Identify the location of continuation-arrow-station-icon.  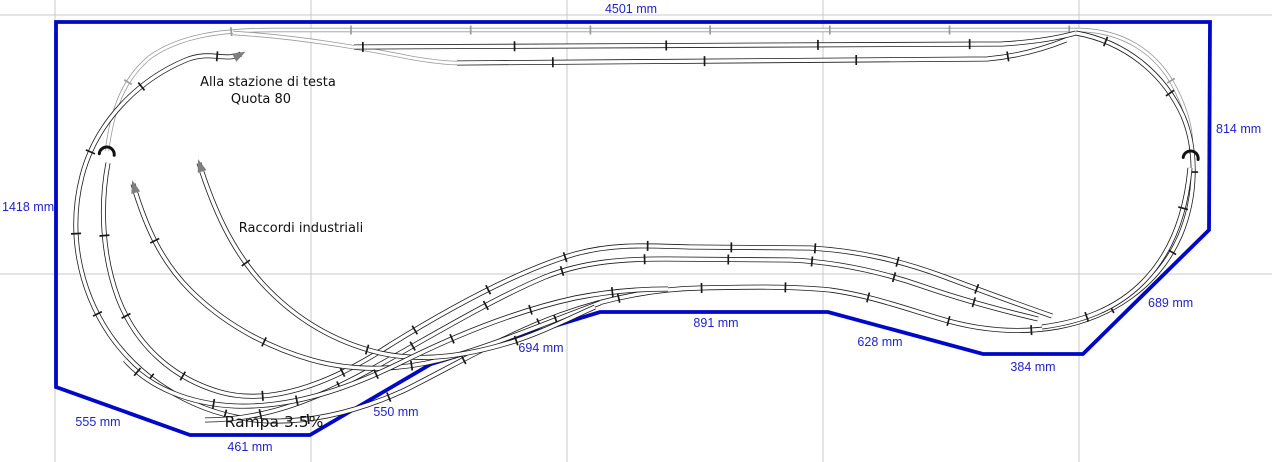
(239, 56).